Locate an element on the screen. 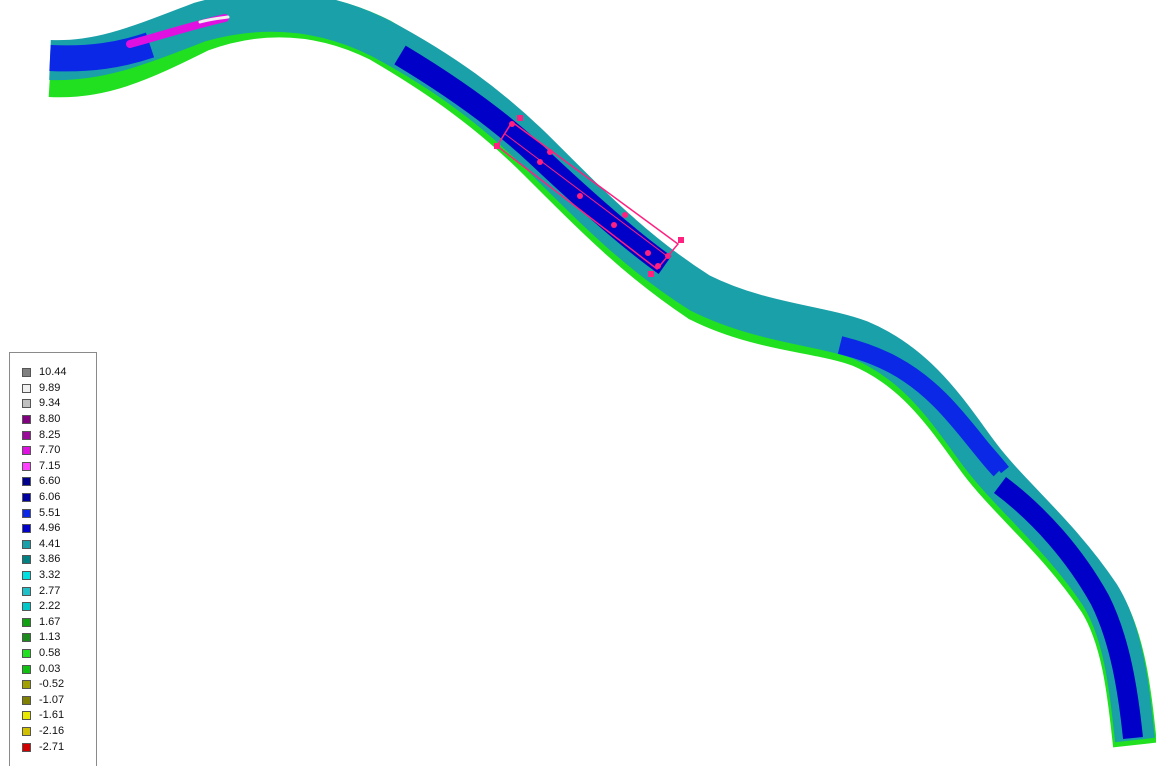  legend-label: -2.71 is located at coordinates (52, 746).